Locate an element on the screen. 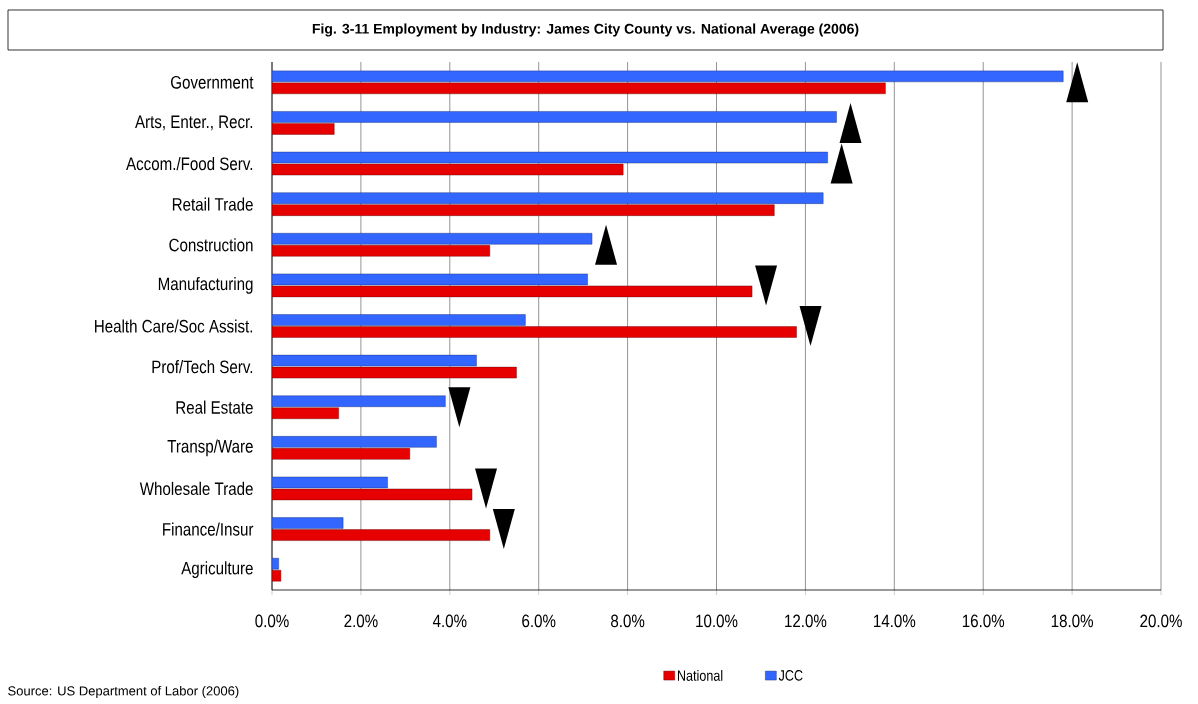 The height and width of the screenshot is (704, 1198). y-tick-label: Retail Trade is located at coordinates (212, 204).